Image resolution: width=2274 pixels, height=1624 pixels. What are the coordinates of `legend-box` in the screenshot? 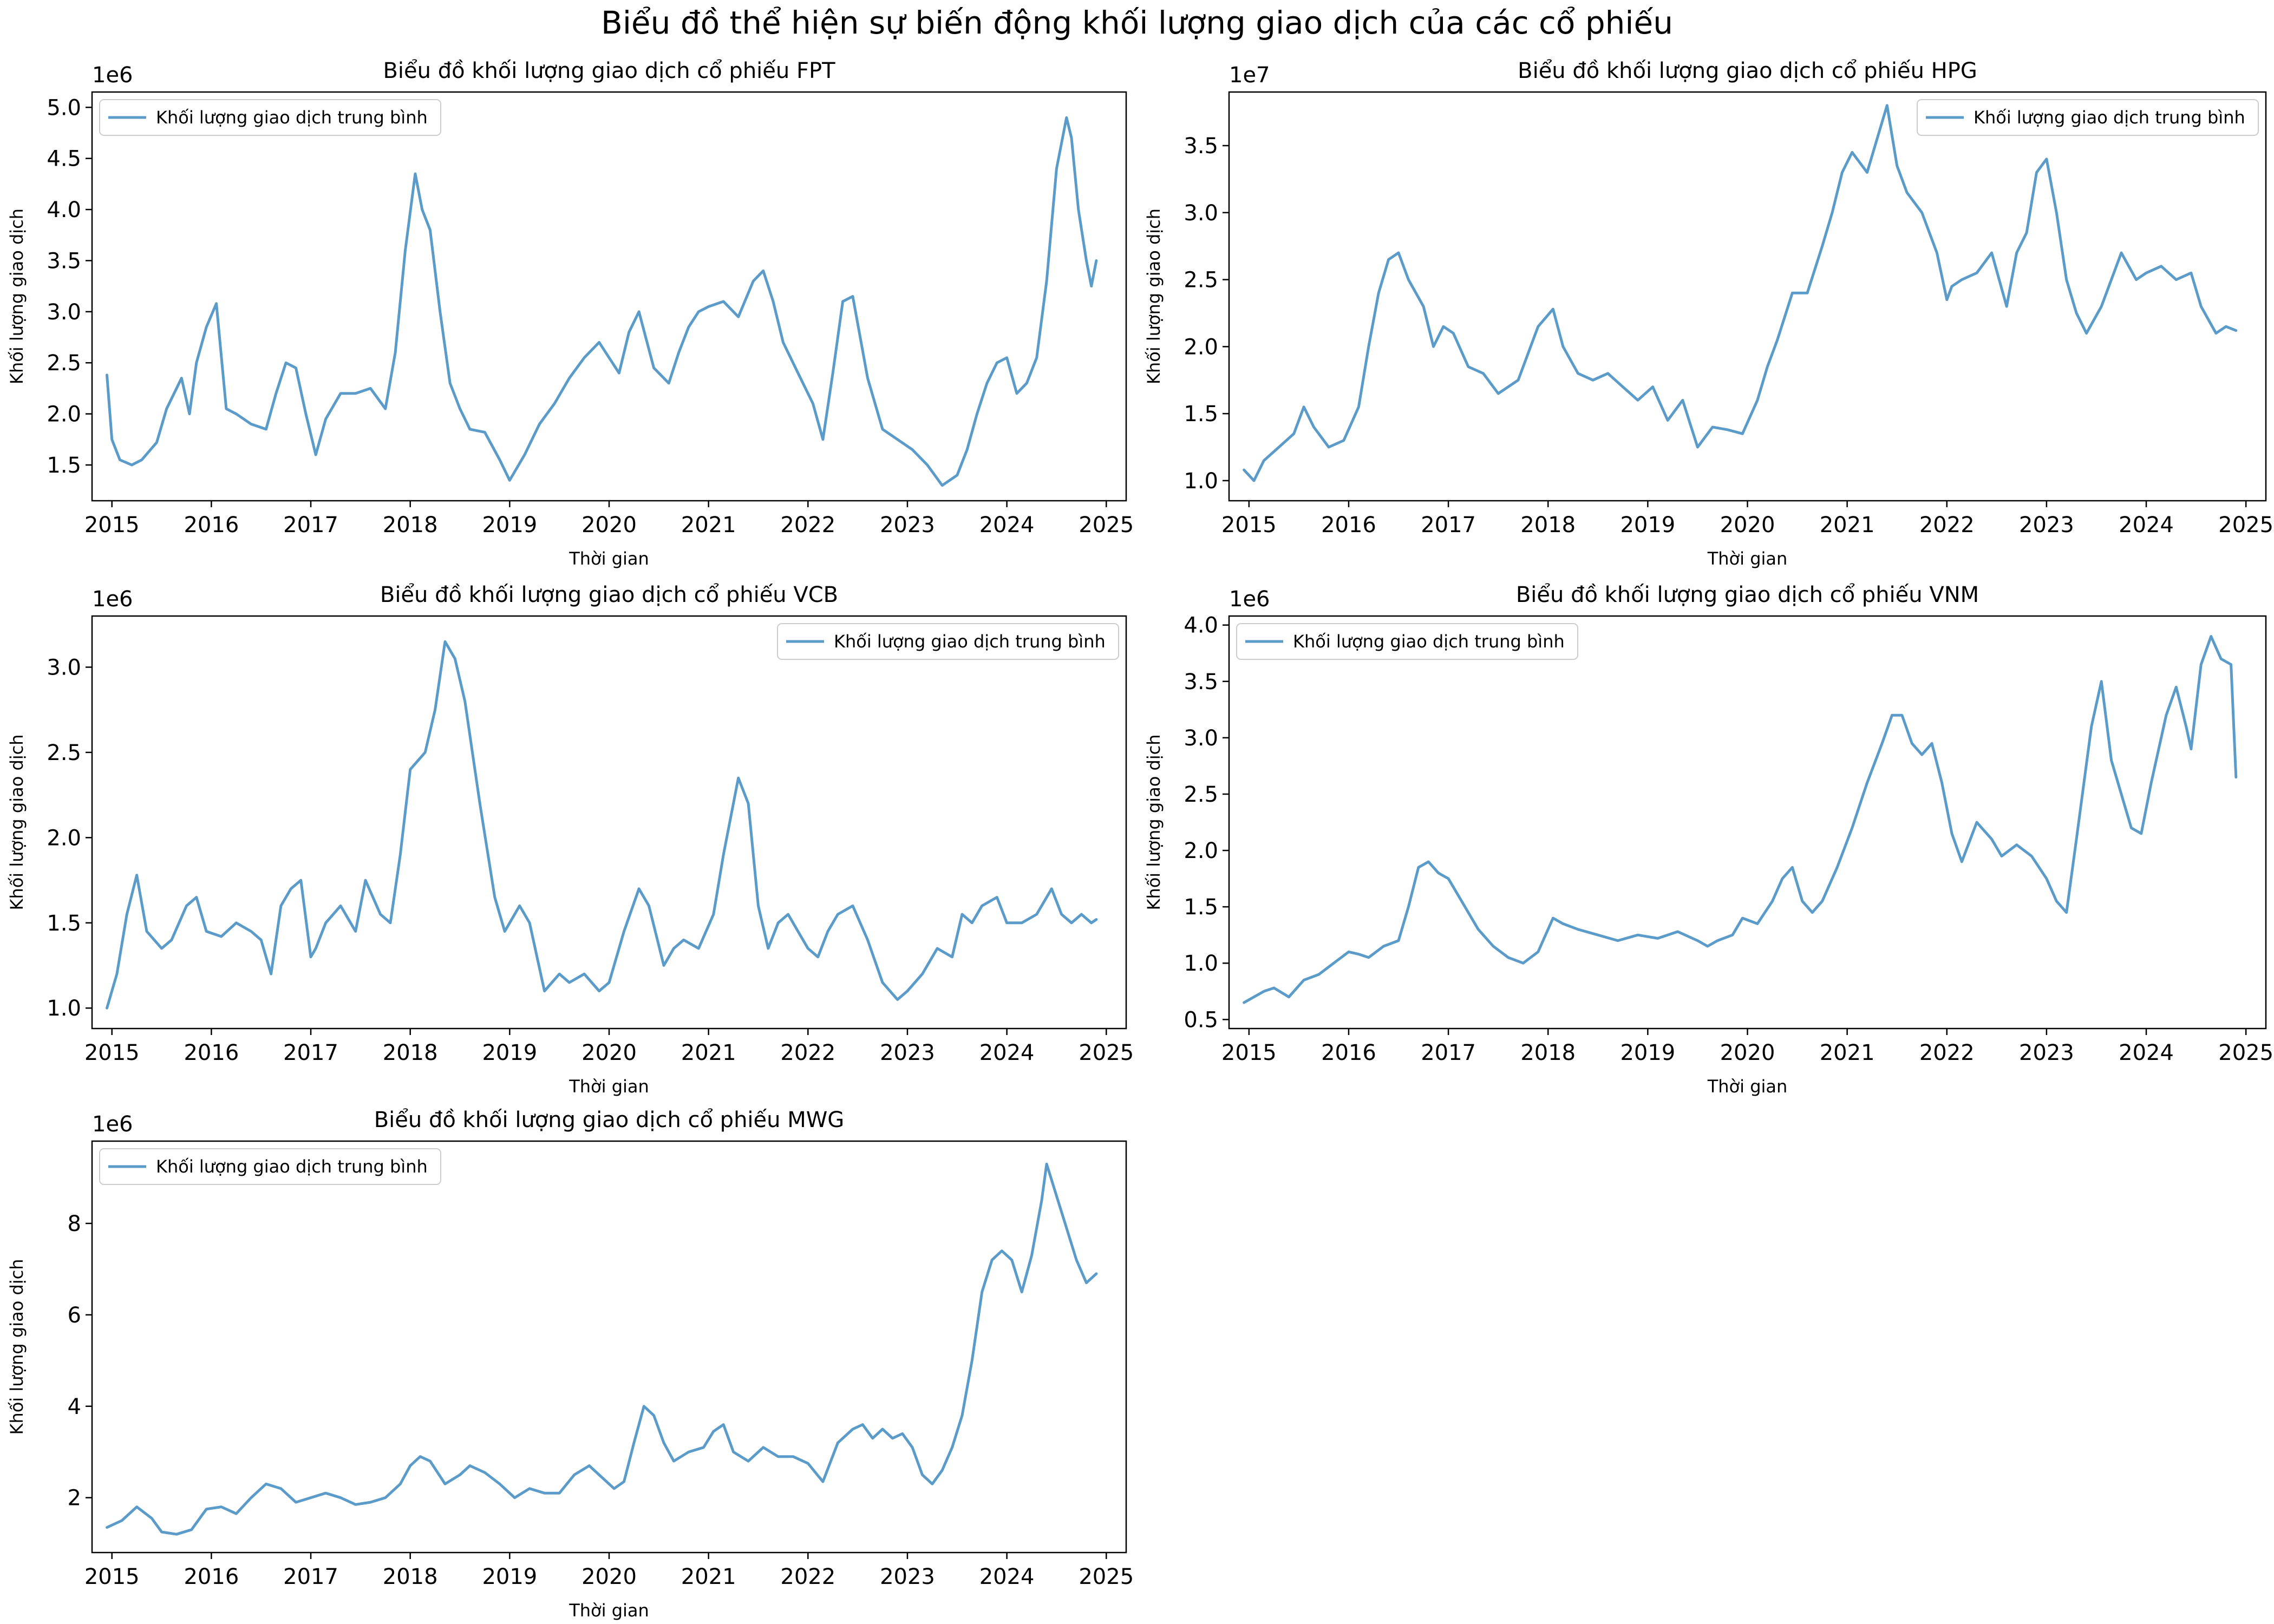 It's located at (1407, 641).